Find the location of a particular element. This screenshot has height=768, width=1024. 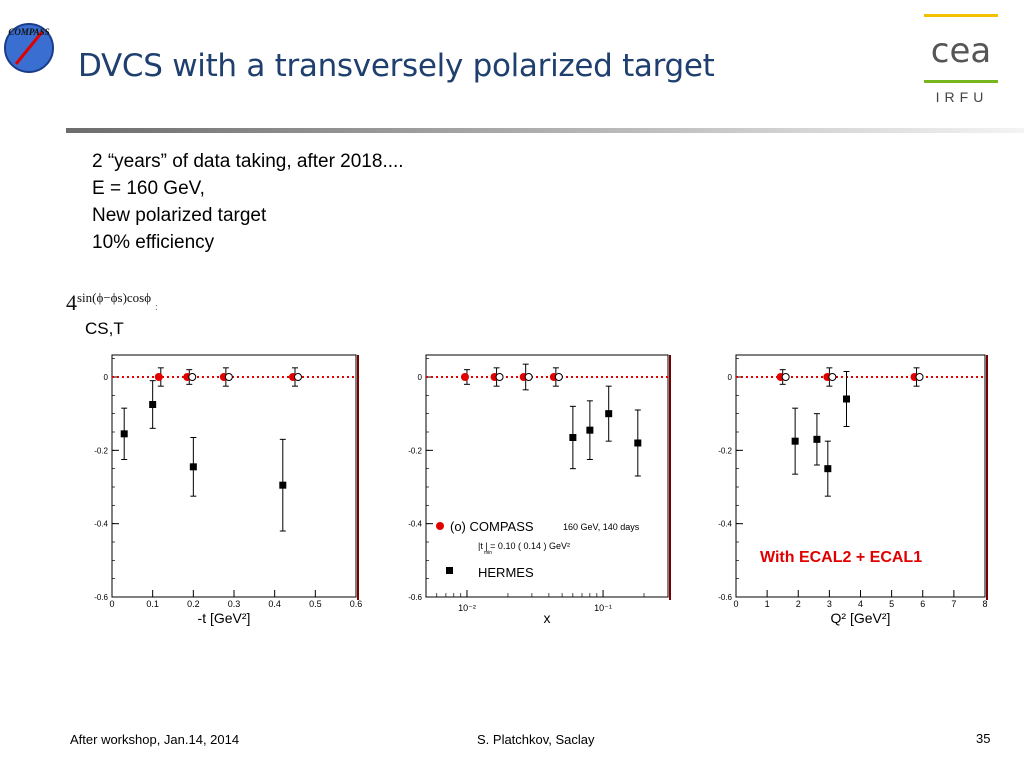

x-tick-label: 10⁻¹ is located at coordinates (603, 608).